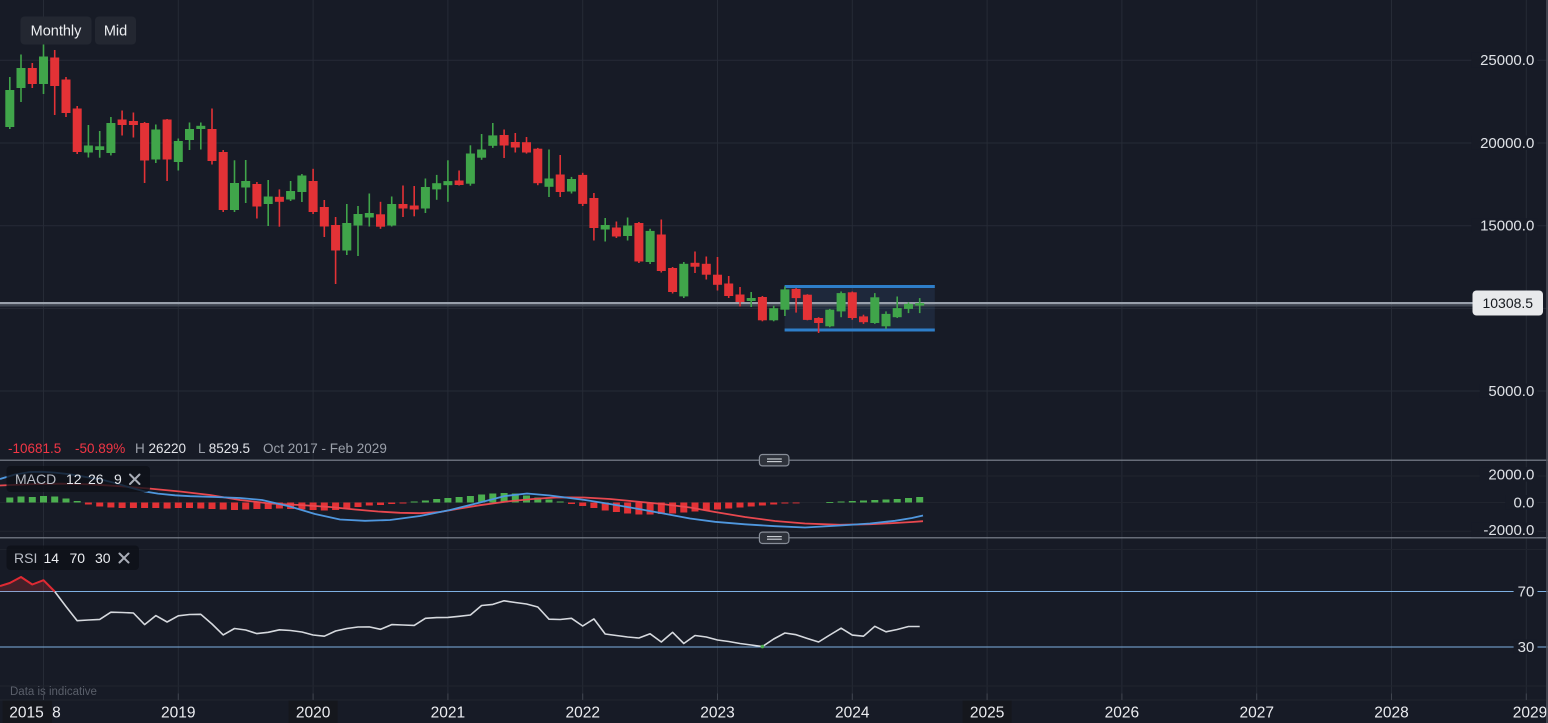 Image resolution: width=1548 pixels, height=723 pixels. I want to click on svg-text: 25000.0, so click(1507, 60).